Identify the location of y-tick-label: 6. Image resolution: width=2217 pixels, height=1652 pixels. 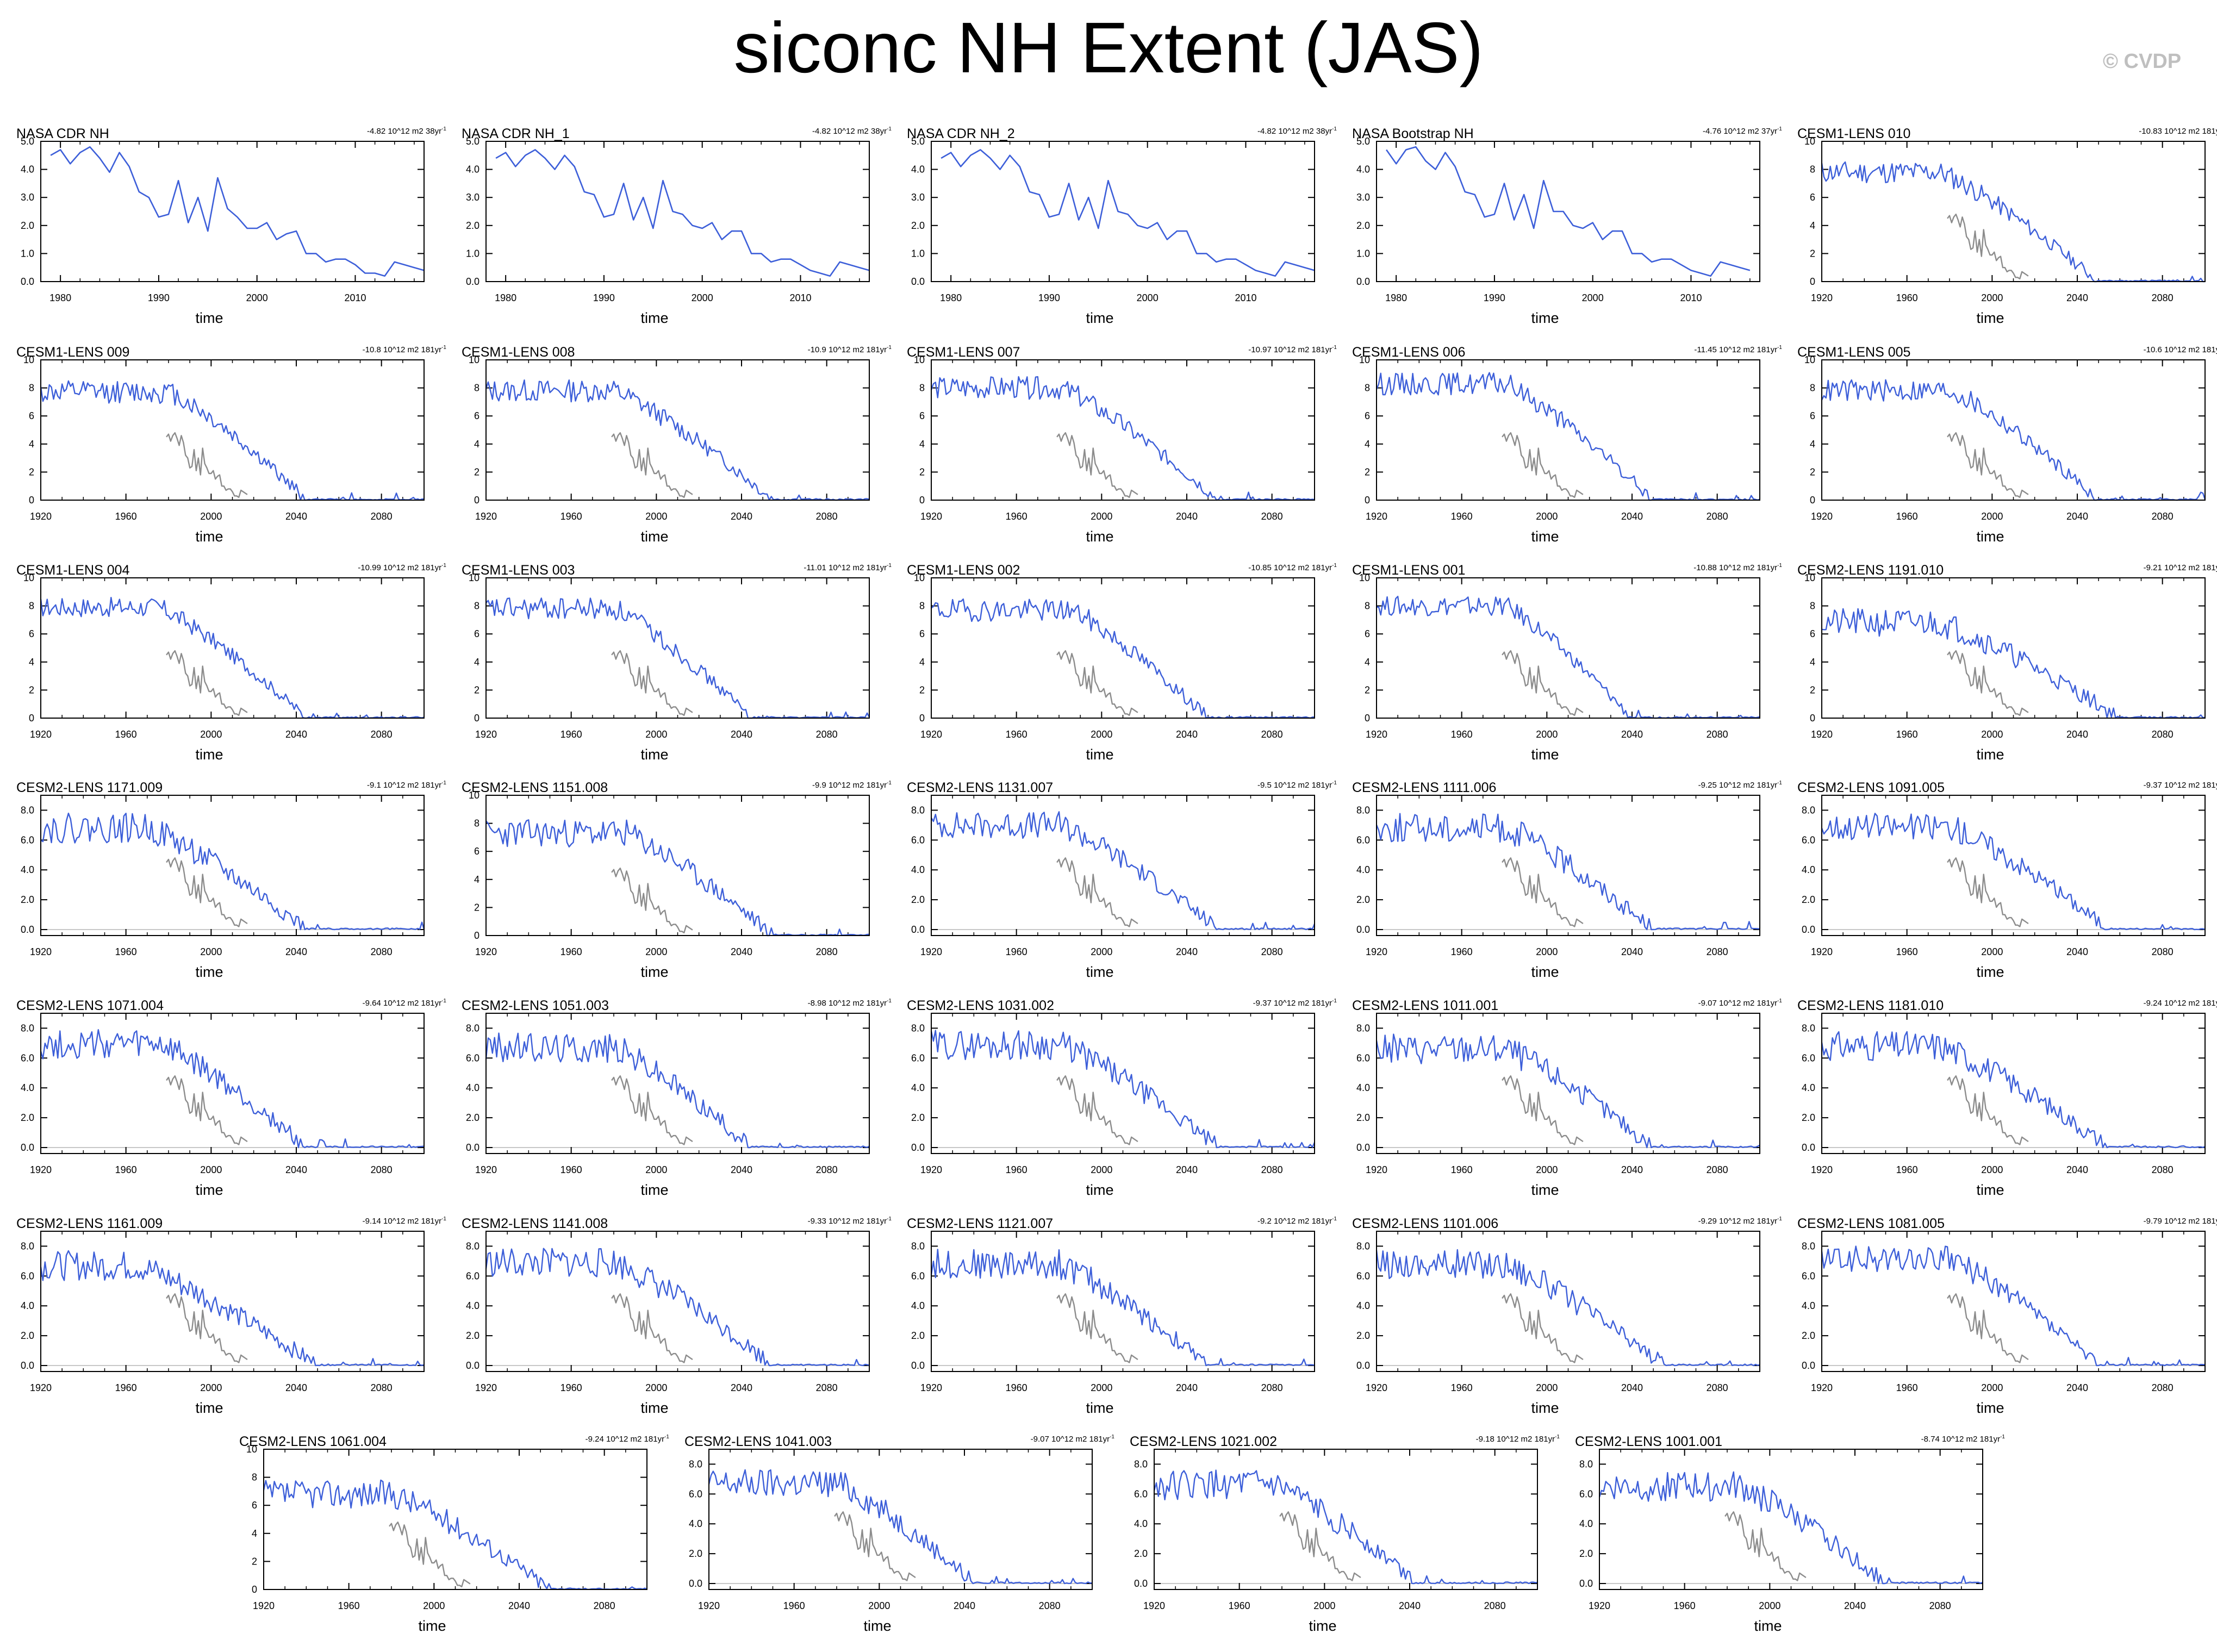
(922, 415).